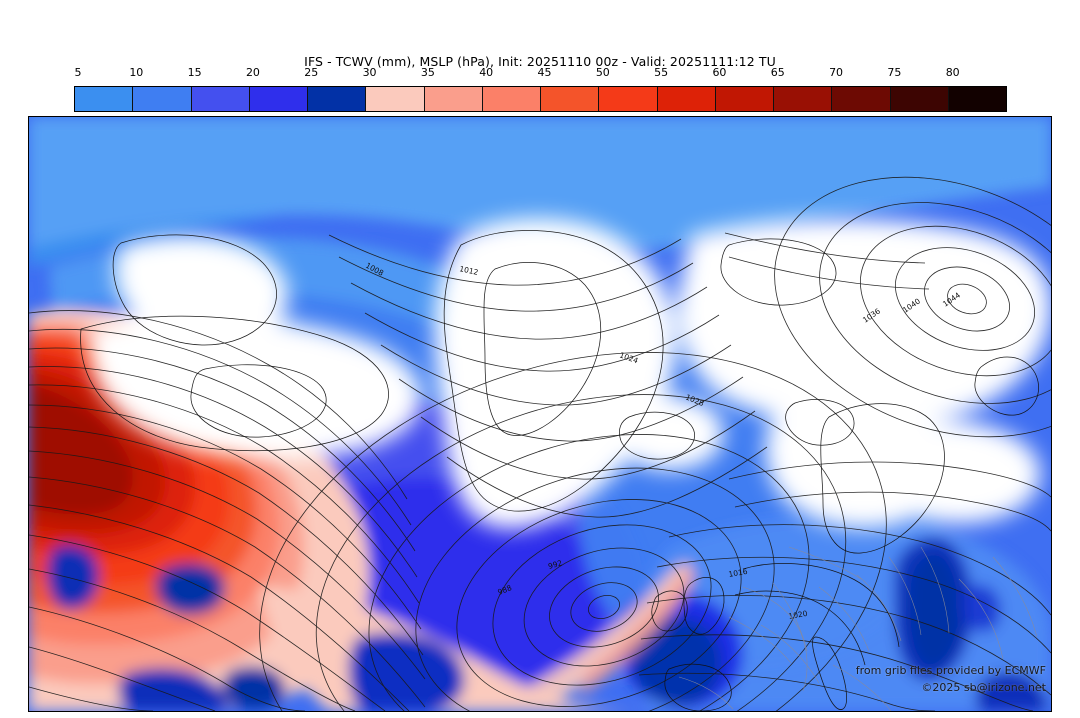 Image resolution: width=1080 pixels, height=718 pixels. I want to click on colorbar-tick-labels: 5 10 15 20 25 30 35 40 45 50 55 60 65 70 75 80, so click(540, 74).